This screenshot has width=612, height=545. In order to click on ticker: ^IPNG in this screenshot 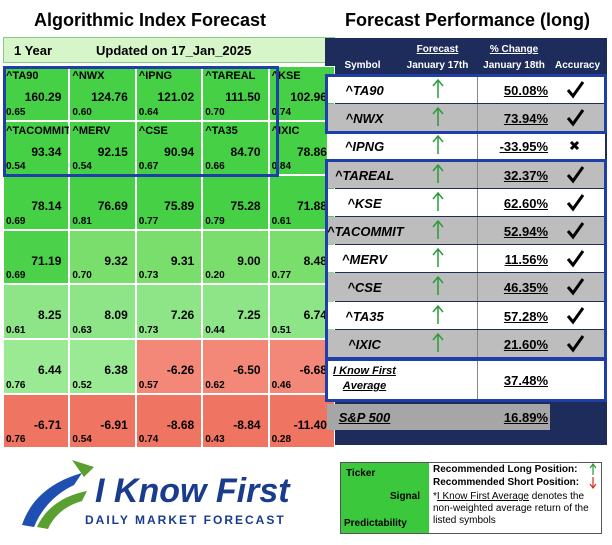, I will do `click(155, 76)`.